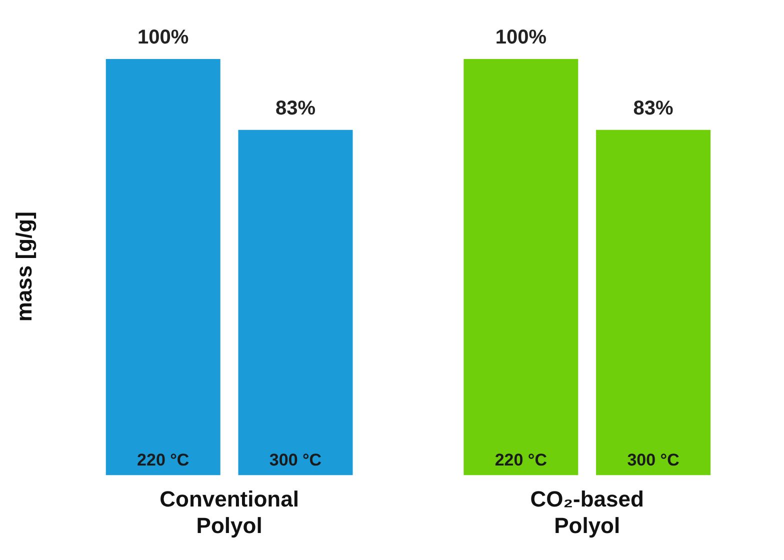  What do you see at coordinates (587, 512) in the screenshot?
I see `x-tick-label: CO₂-based Polyol` at bounding box center [587, 512].